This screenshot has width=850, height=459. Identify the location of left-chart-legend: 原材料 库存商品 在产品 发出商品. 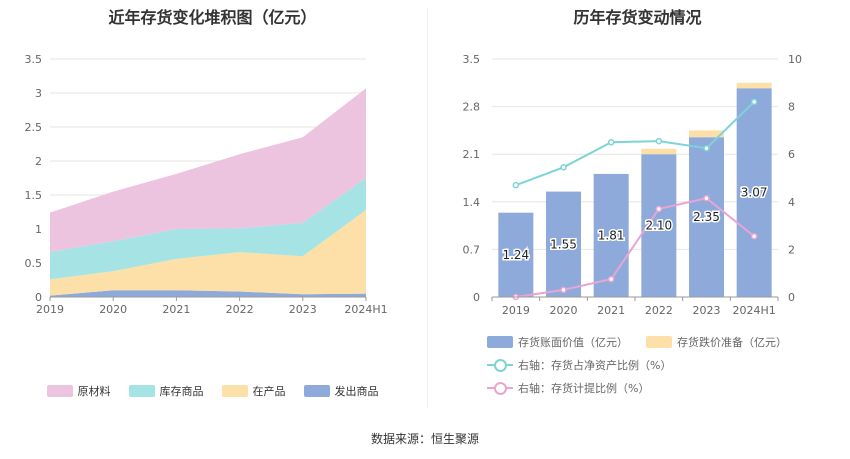
(212, 391).